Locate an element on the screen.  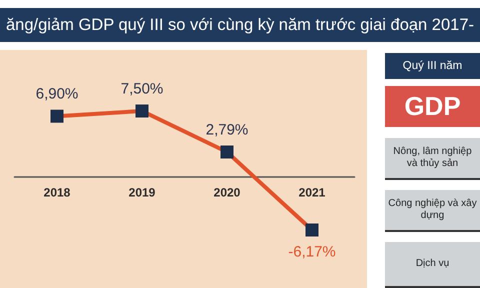
x-tick-label: 2019 is located at coordinates (142, 192).